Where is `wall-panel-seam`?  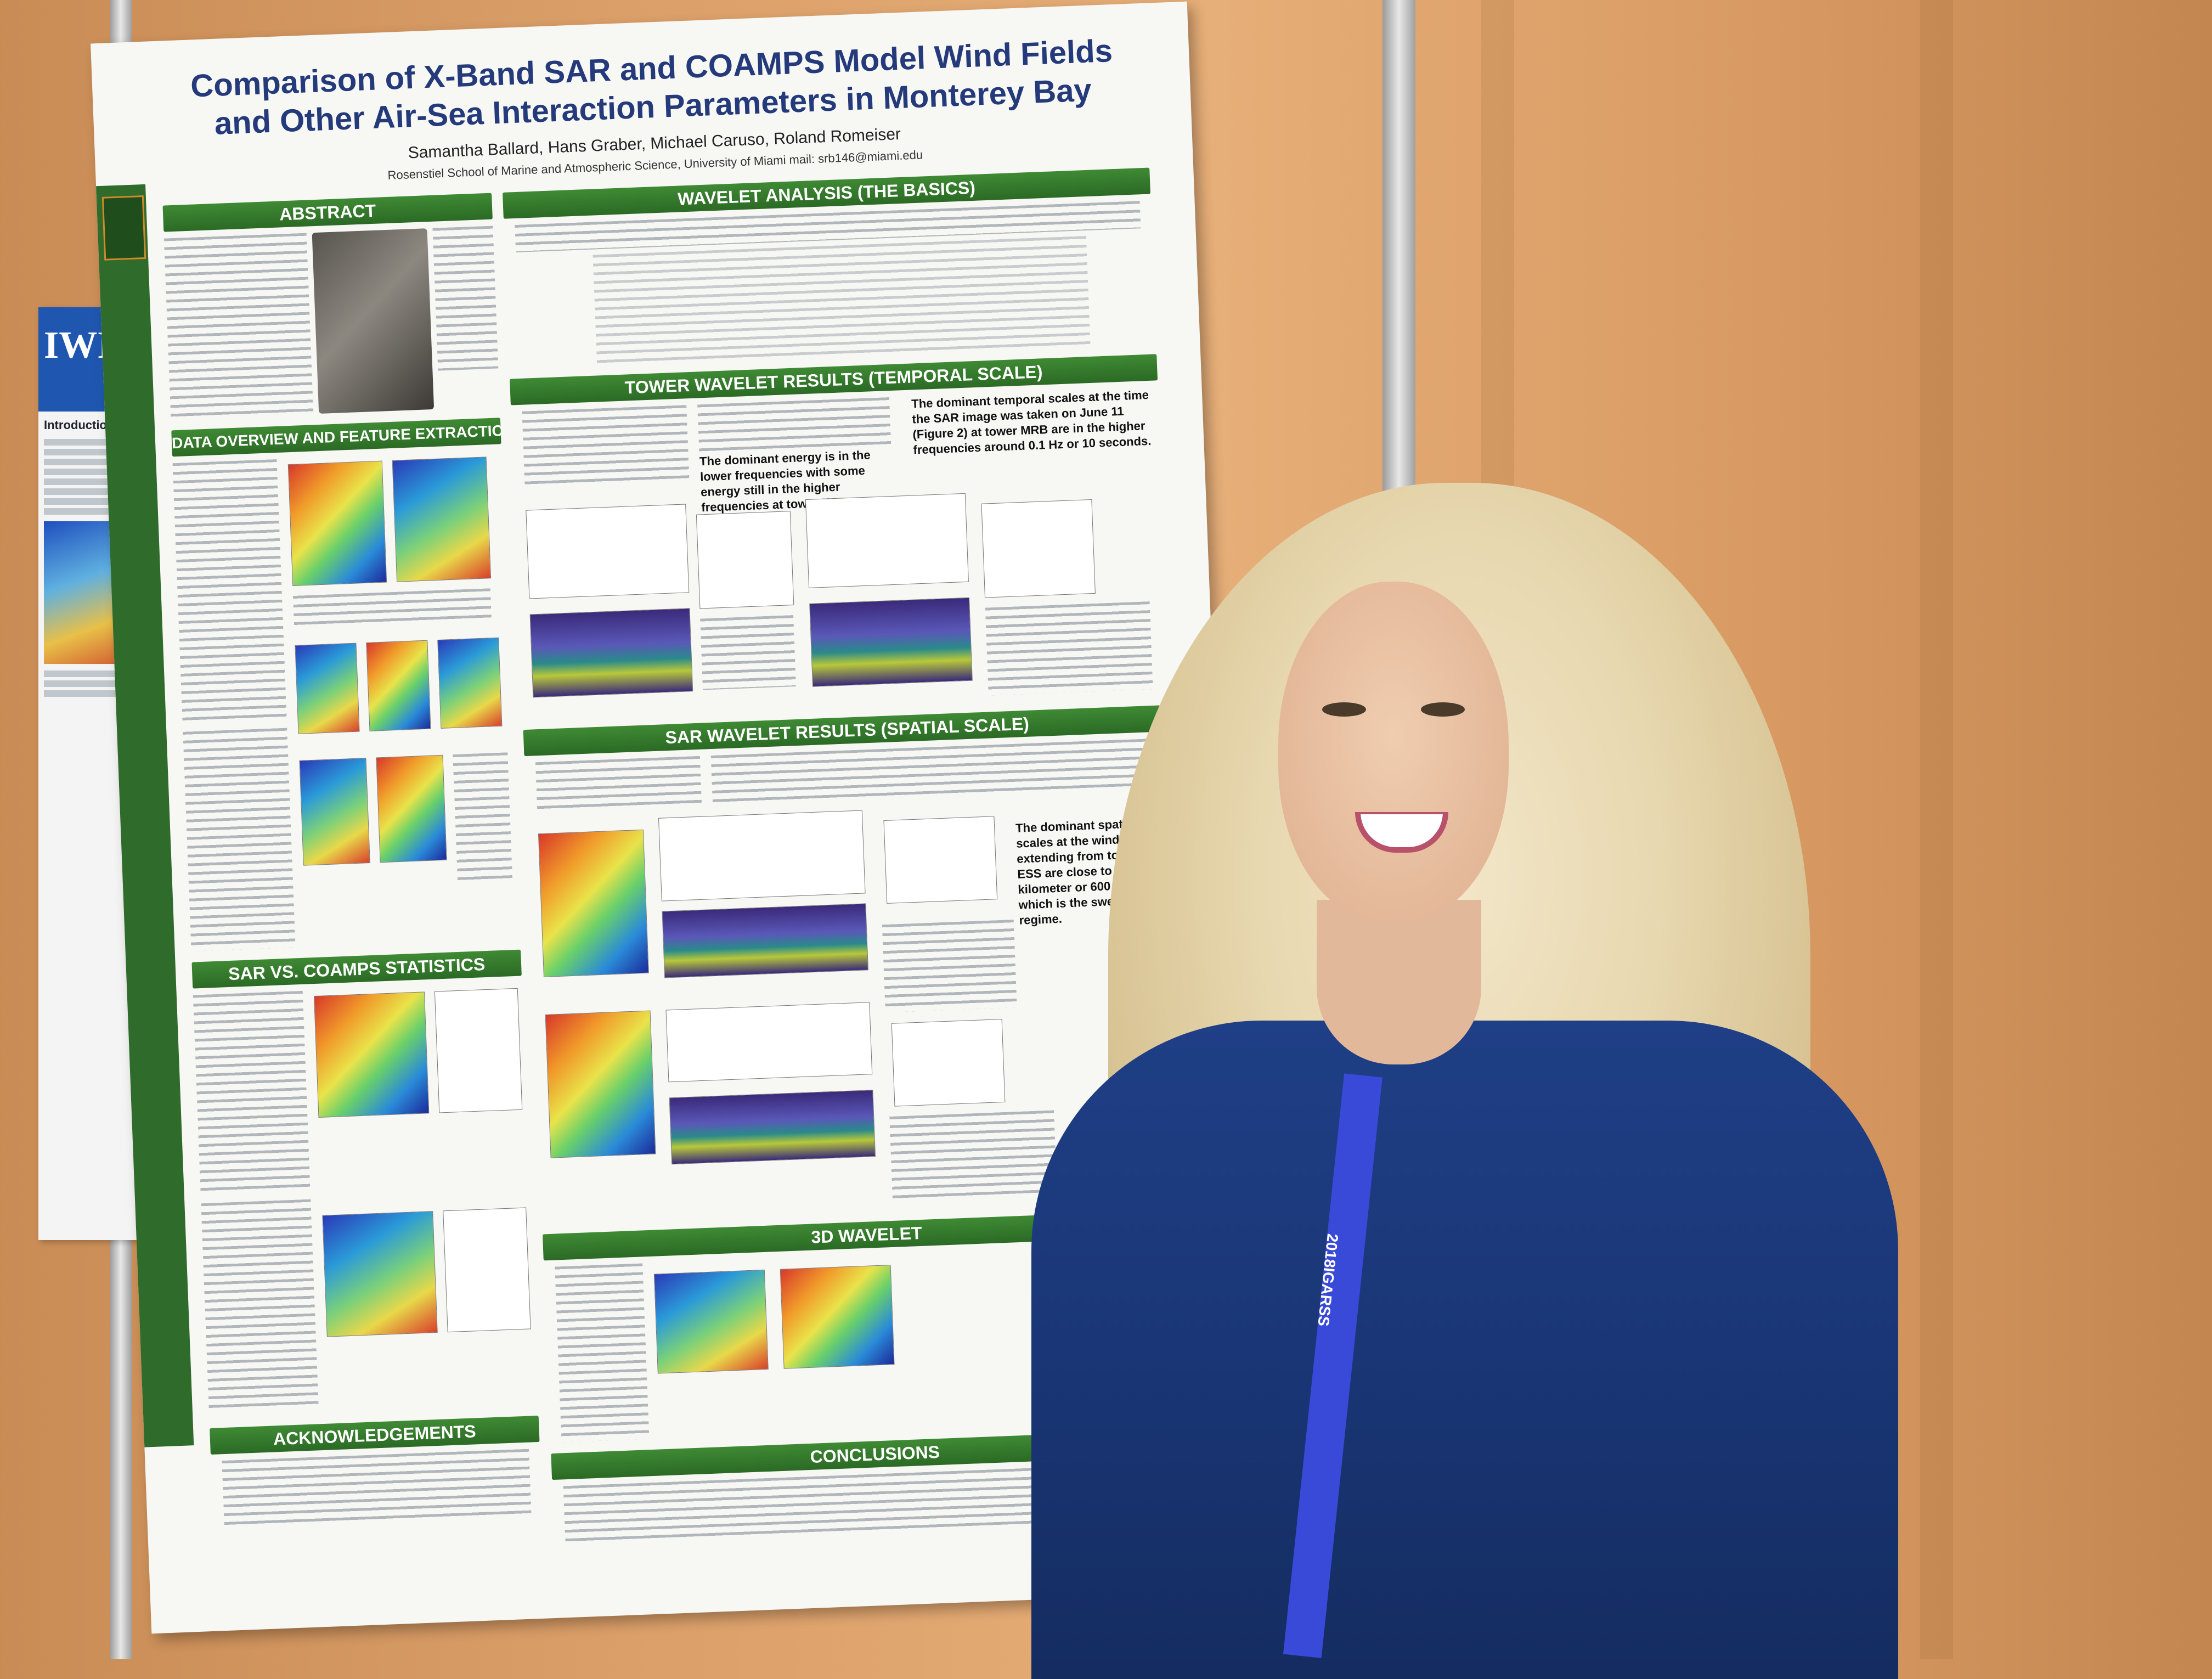
wall-panel-seam is located at coordinates (1936, 830).